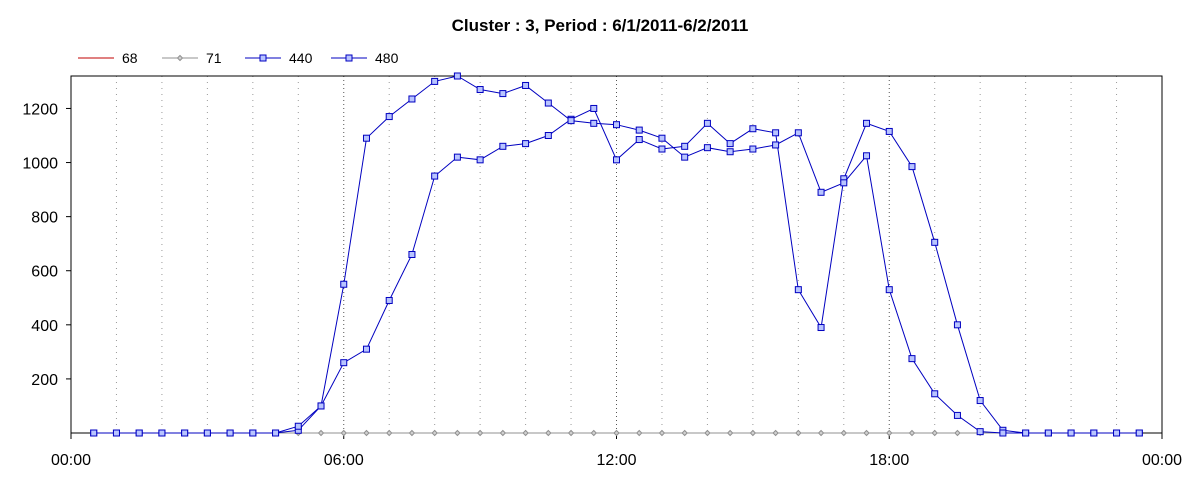 This screenshot has width=1200, height=485. I want to click on x-tick-label: 18:00, so click(889, 460).